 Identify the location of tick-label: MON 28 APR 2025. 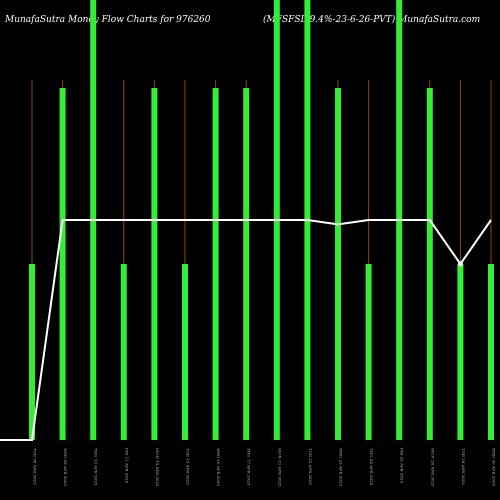
(432, 467).